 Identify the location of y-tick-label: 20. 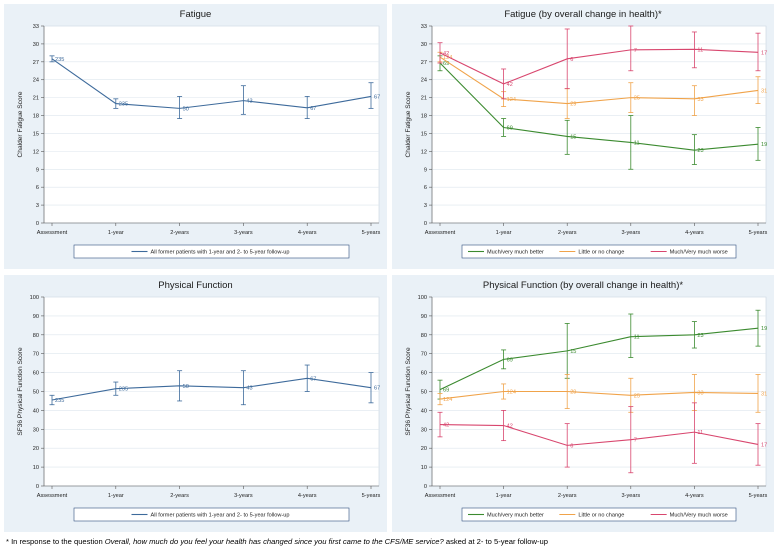
(36, 449).